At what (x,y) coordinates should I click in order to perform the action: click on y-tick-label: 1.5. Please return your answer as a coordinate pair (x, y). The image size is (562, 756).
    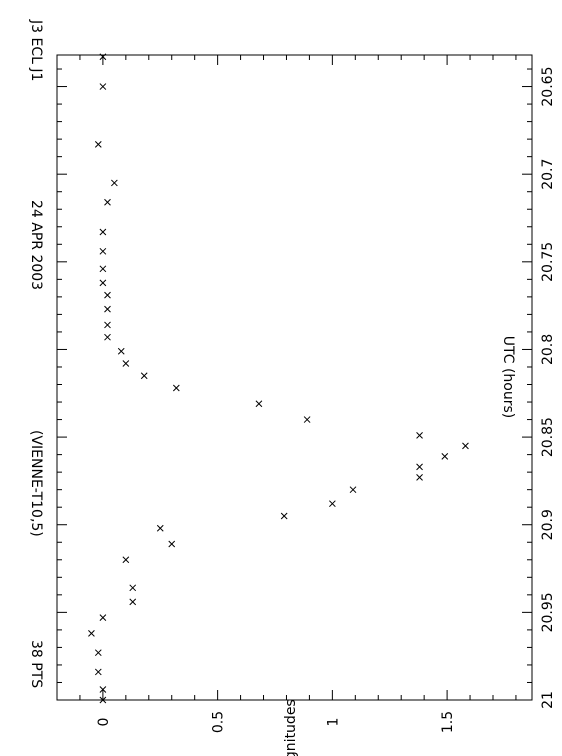
    Looking at the image, I should click on (448, 722).